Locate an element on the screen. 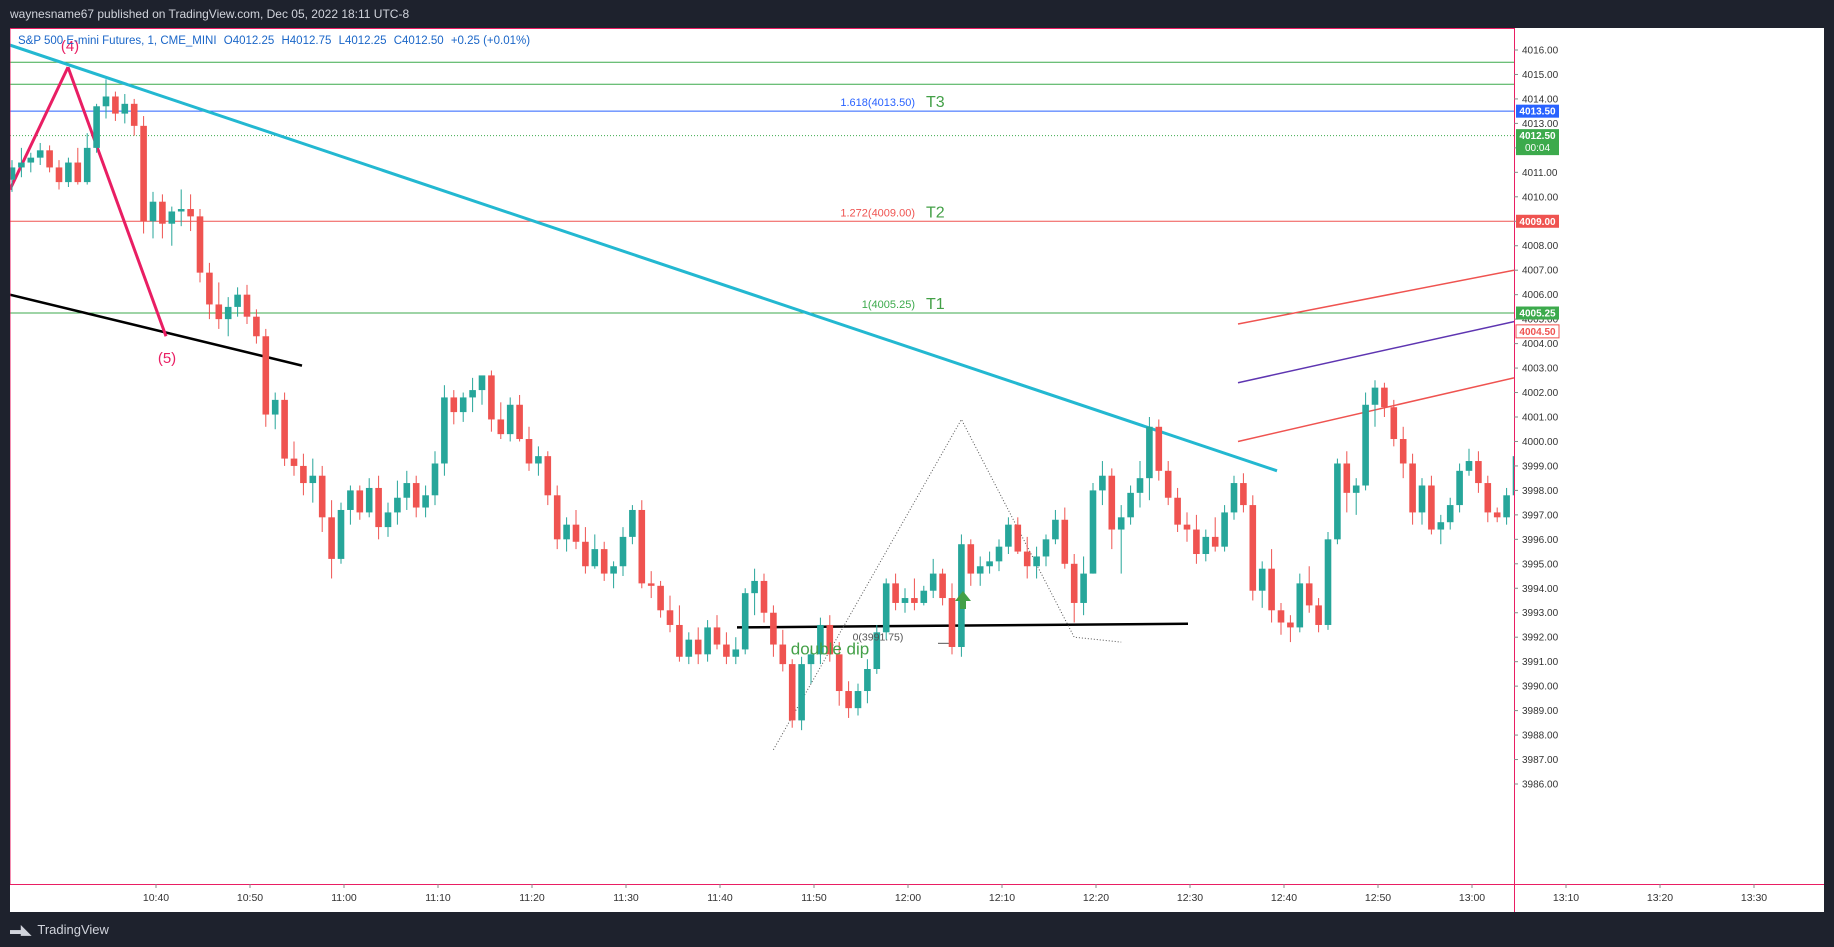 The image size is (1834, 947). price-badge-label: 4004.50 is located at coordinates (1537, 332).